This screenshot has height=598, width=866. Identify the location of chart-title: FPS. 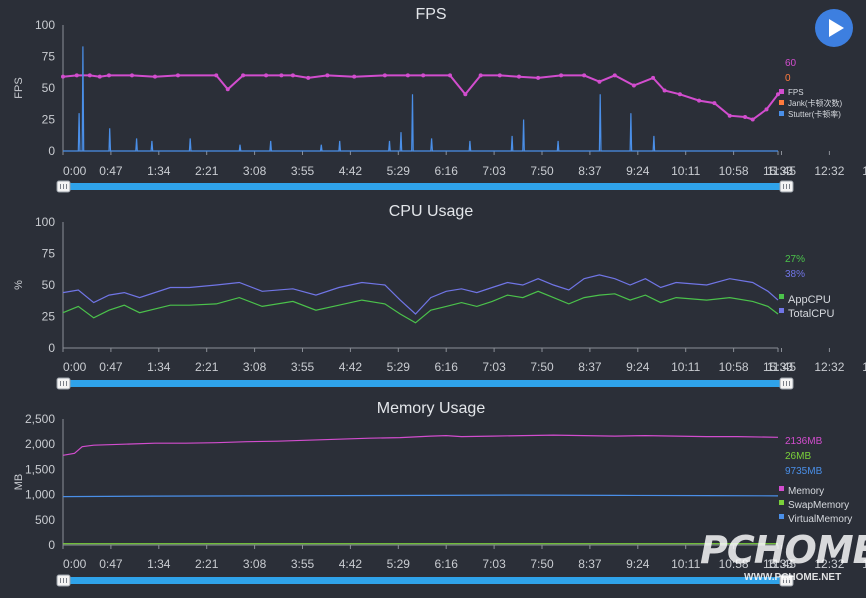
(430, 14).